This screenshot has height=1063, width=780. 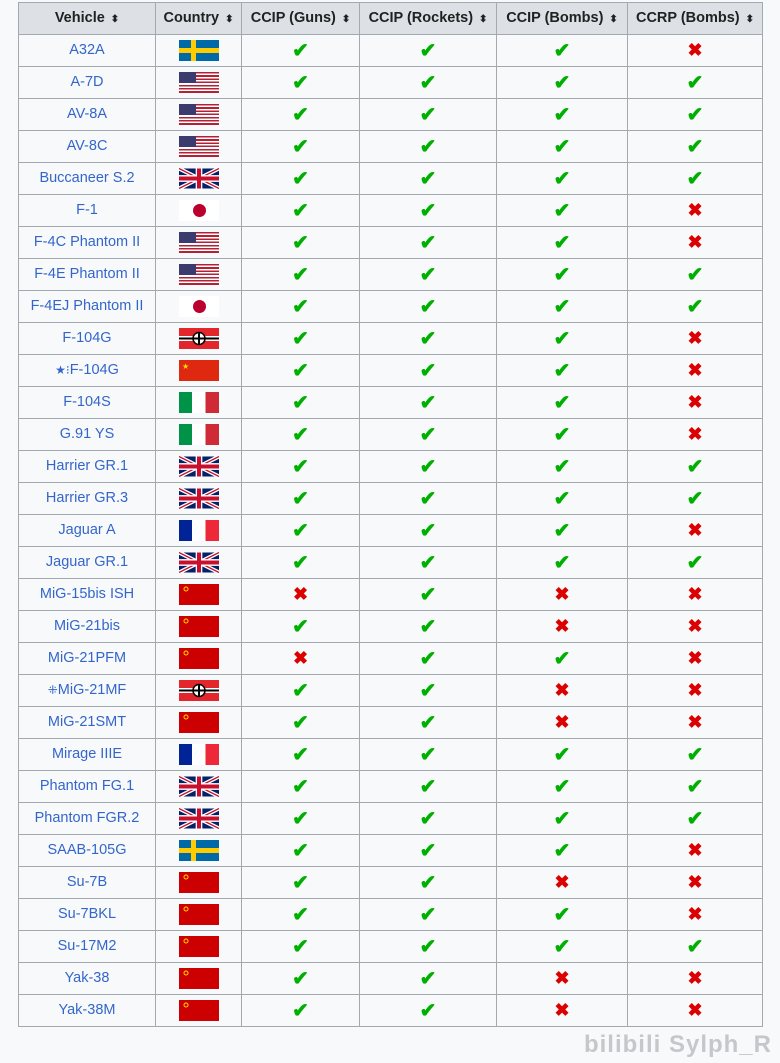 I want to click on vehicle-cell: F-4EJ Phantom II, so click(x=87, y=306).